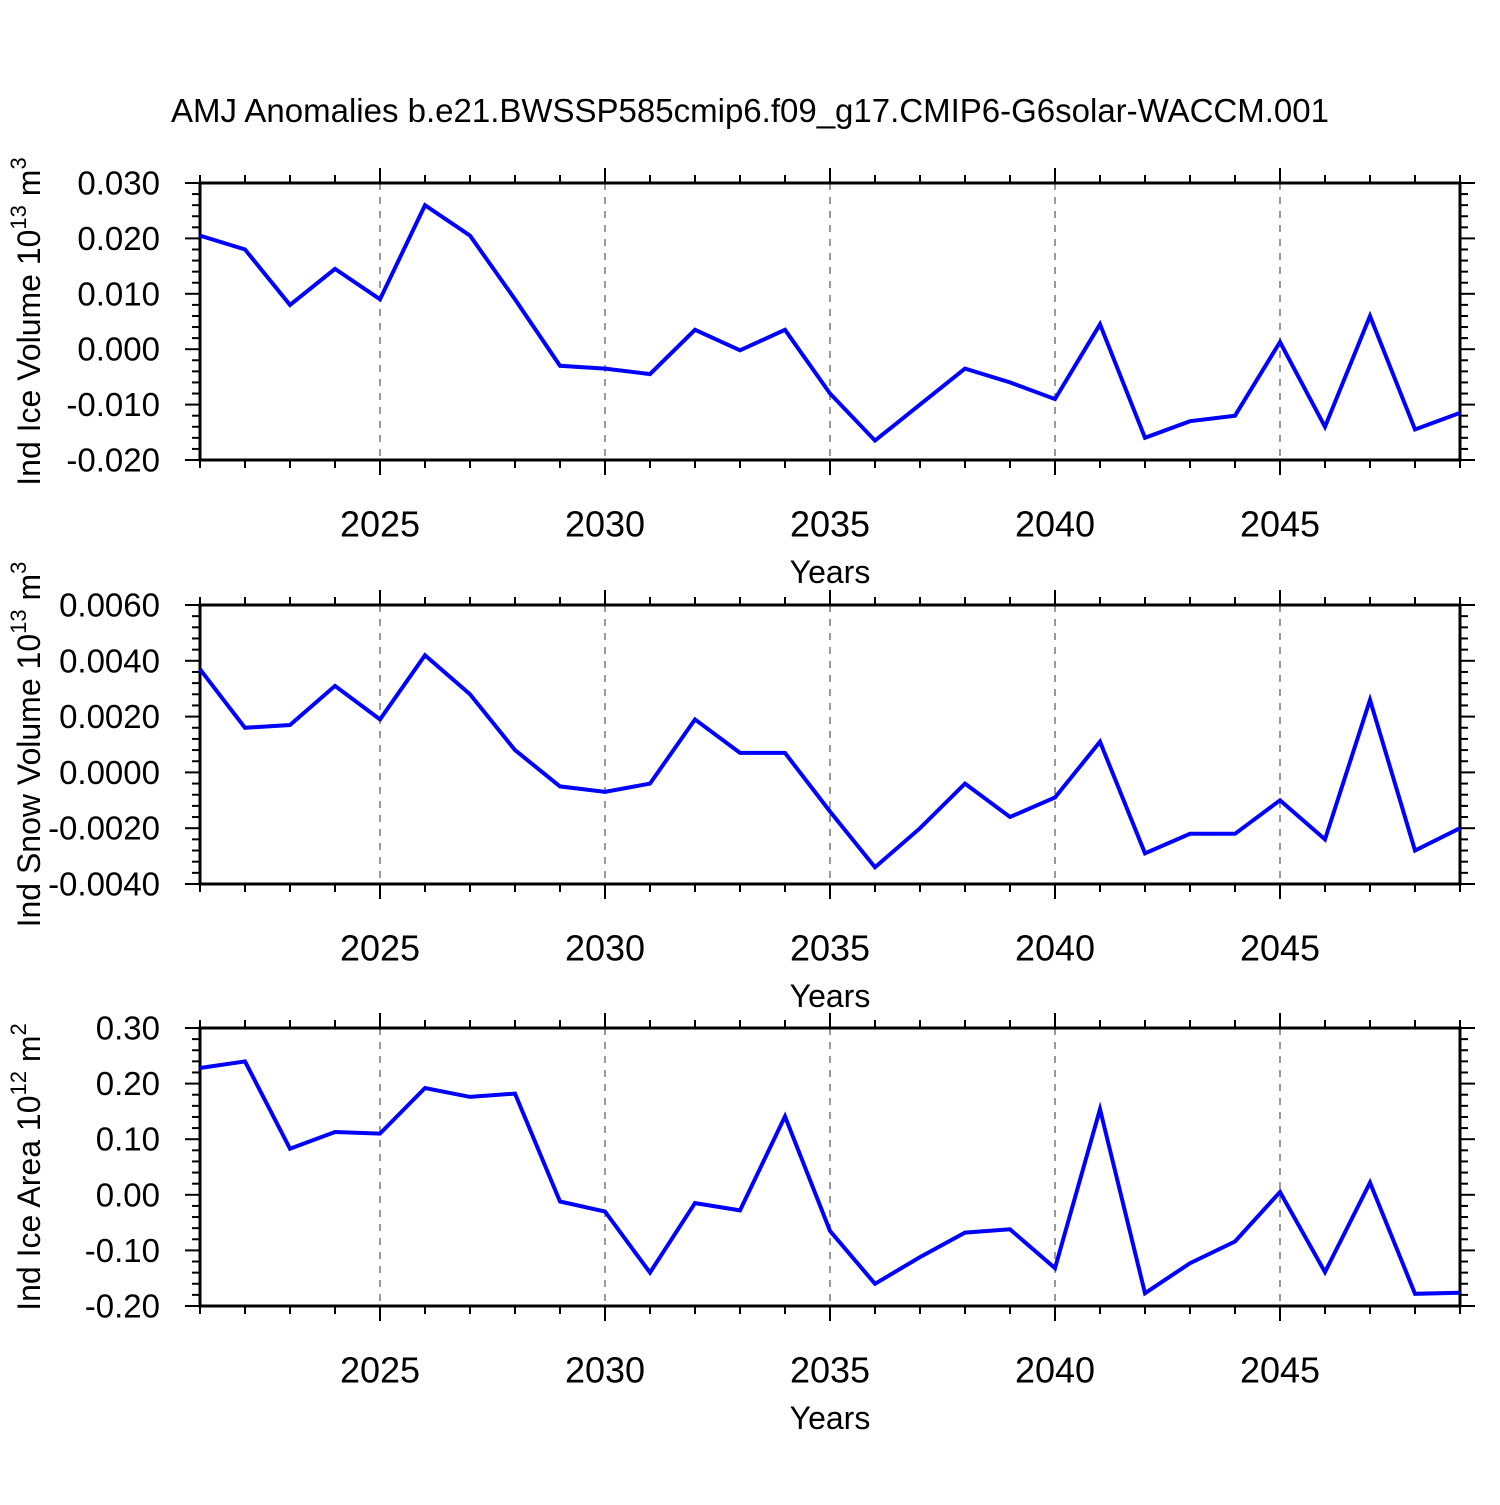 This screenshot has height=1505, width=1500. I want to click on y-axis-title: Ind Ice Area 1012 m2, so click(26, 1167).